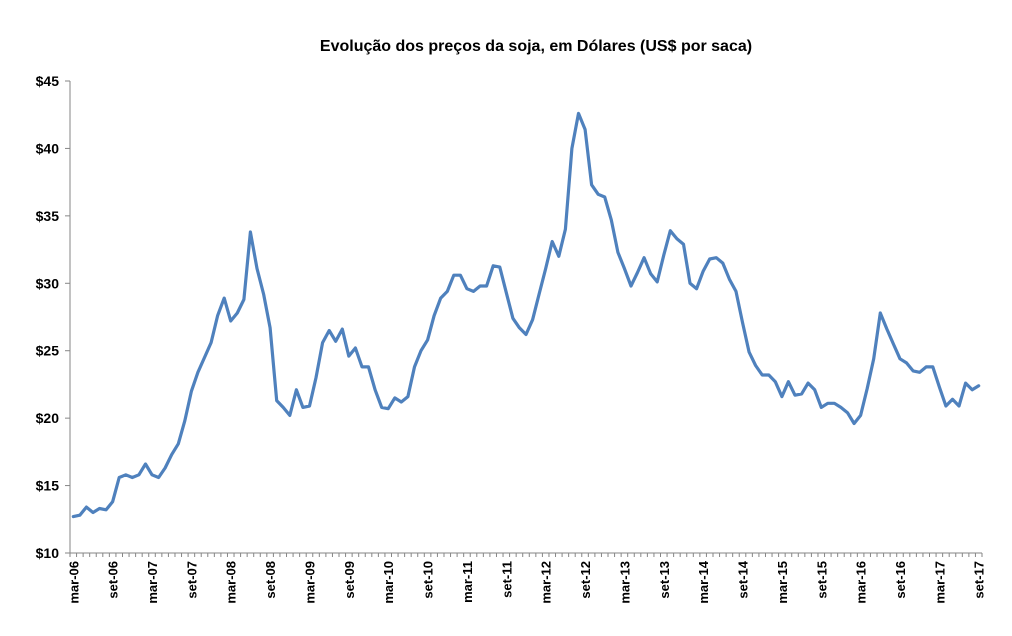 The height and width of the screenshot is (636, 1012). I want to click on x-tick-label: set-16, so click(900, 580).